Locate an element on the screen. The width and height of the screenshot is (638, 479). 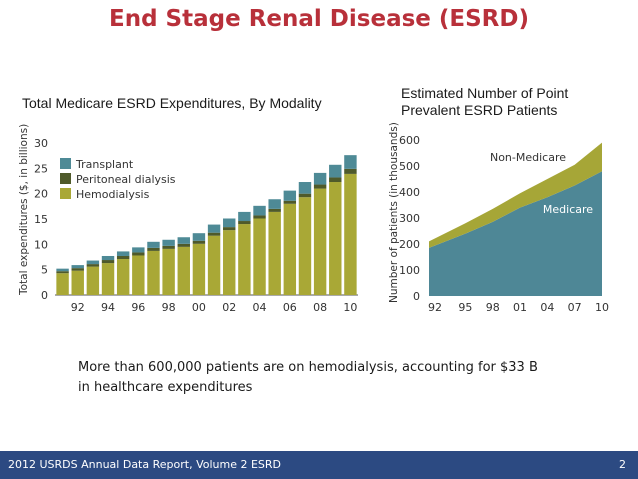
x-tick-label: 94 is located at coordinates (108, 307).